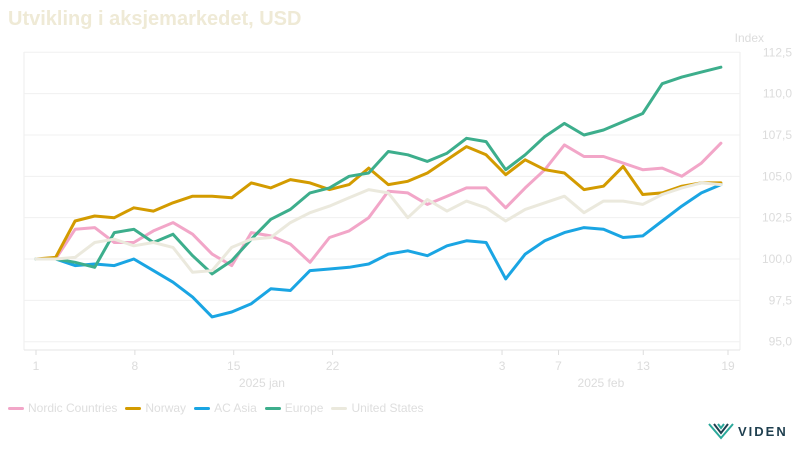  Describe the element at coordinates (558, 366) in the screenshot. I see `x-tick-label: 7` at that location.